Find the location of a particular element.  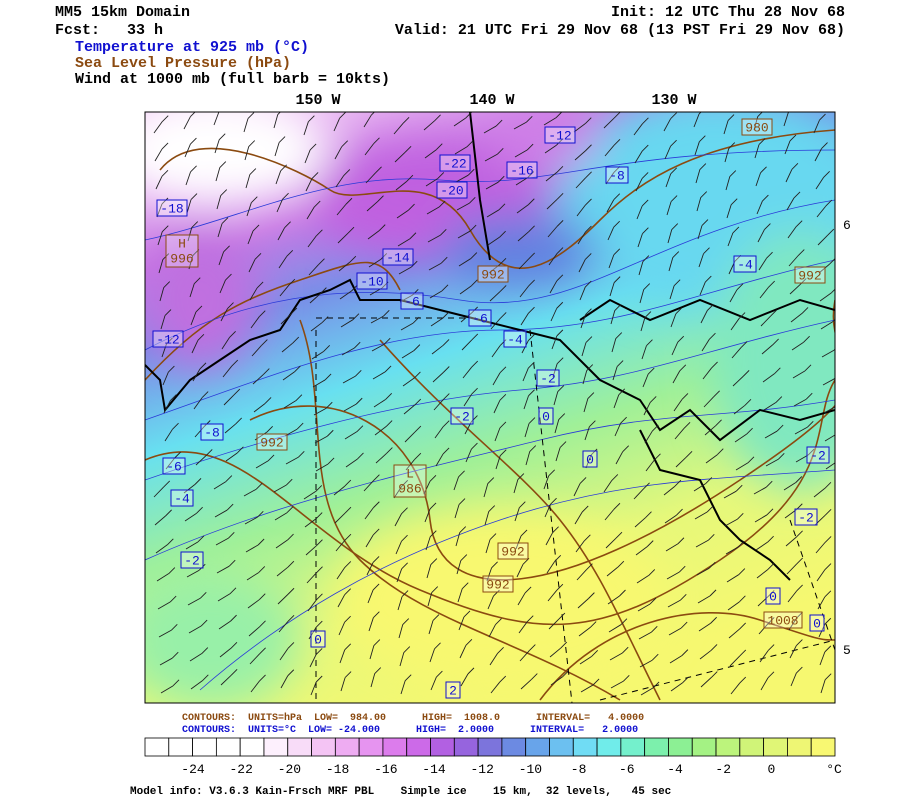

temperature-label: 2 is located at coordinates (453, 690).